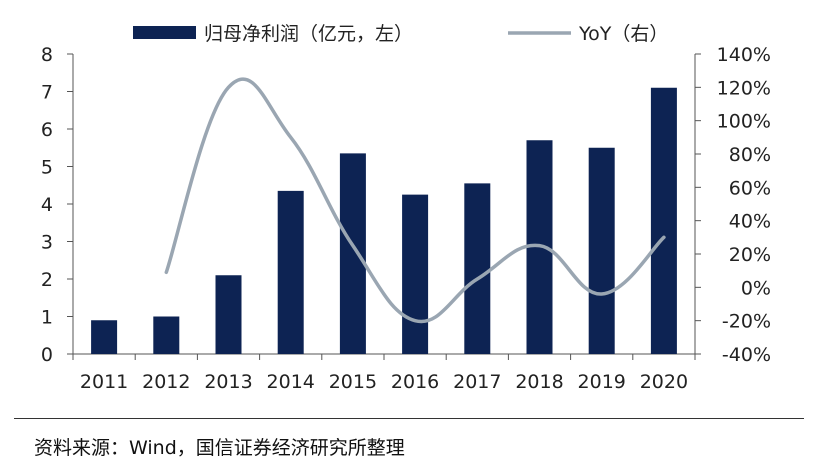  Describe the element at coordinates (47, 280) in the screenshot. I see `left-axis-tick-label: 2` at that location.